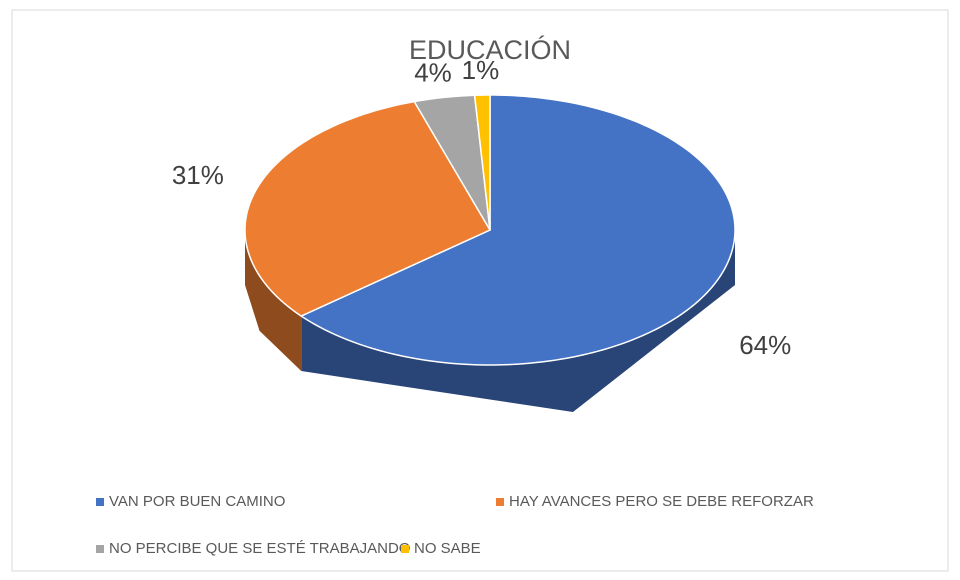  What do you see at coordinates (259, 548) in the screenshot?
I see `legend-label: NO PERCIBE QUE SE ESTÉ TRABAJANDO` at bounding box center [259, 548].